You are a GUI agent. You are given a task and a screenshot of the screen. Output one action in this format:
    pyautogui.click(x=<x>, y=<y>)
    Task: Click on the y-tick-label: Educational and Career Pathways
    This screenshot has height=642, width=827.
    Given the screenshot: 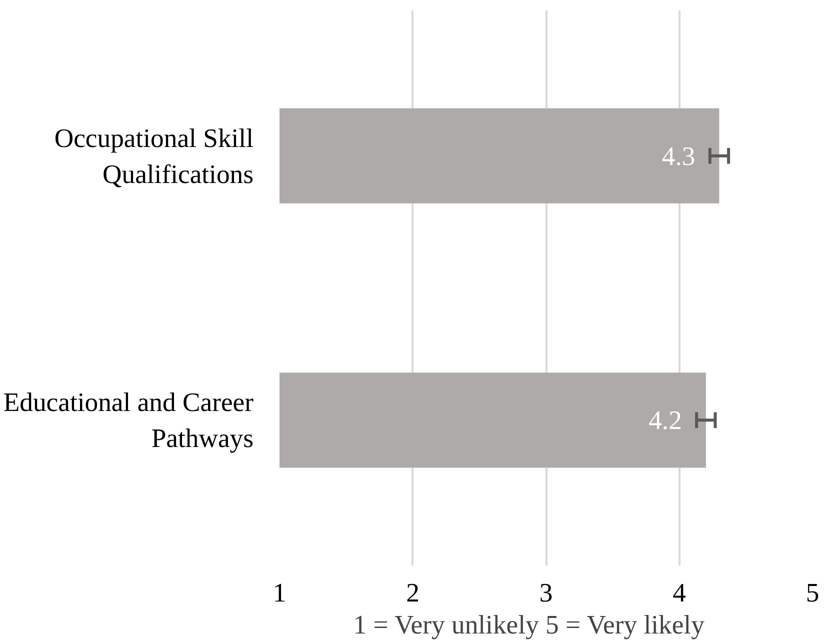 What is the action you would take?
    pyautogui.click(x=128, y=420)
    